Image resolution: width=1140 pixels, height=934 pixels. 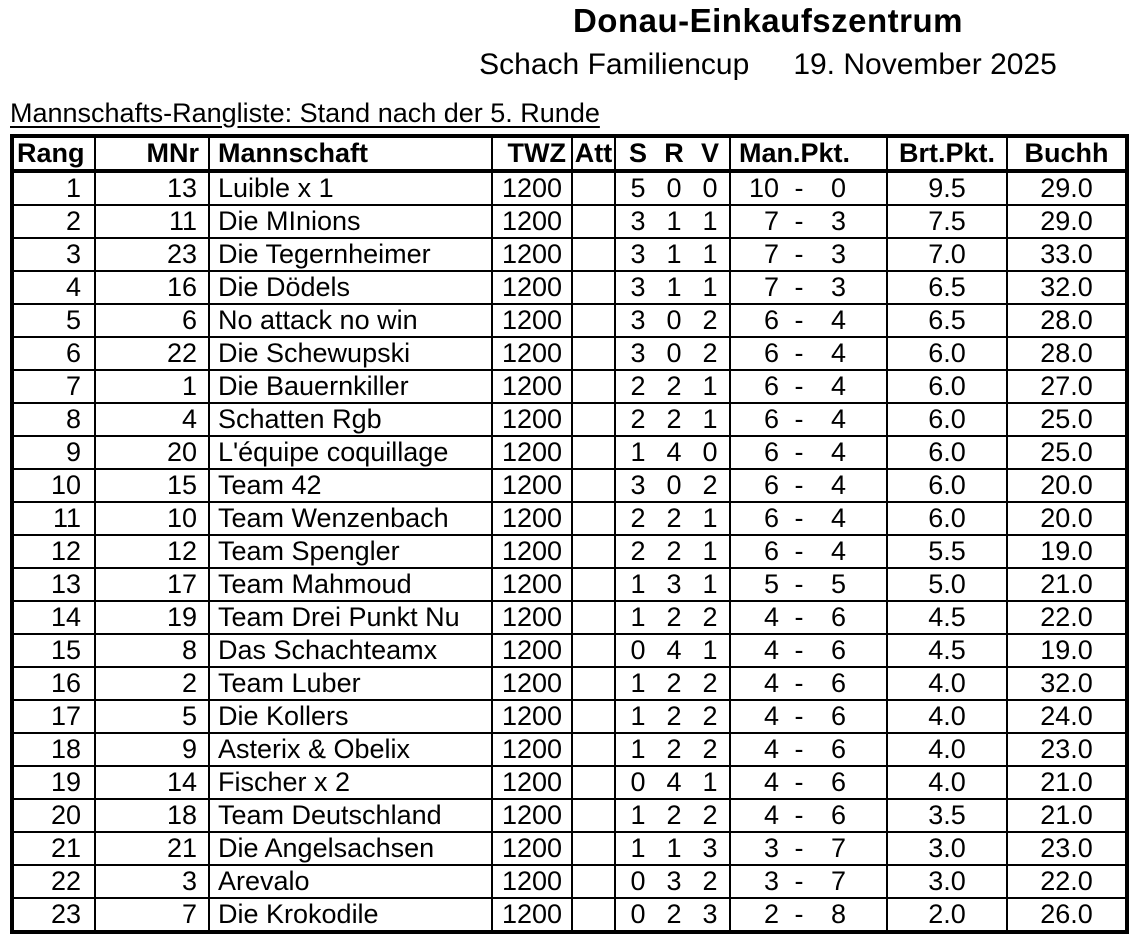 What do you see at coordinates (152, 881) in the screenshot?
I see `mnr-cell: 3` at bounding box center [152, 881].